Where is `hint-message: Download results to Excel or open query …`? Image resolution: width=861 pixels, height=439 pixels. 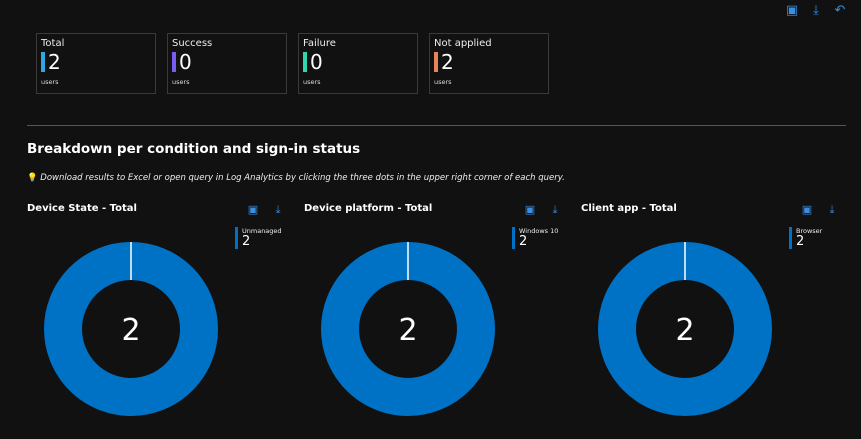 hint-message: Download results to Excel or open query … is located at coordinates (302, 178).